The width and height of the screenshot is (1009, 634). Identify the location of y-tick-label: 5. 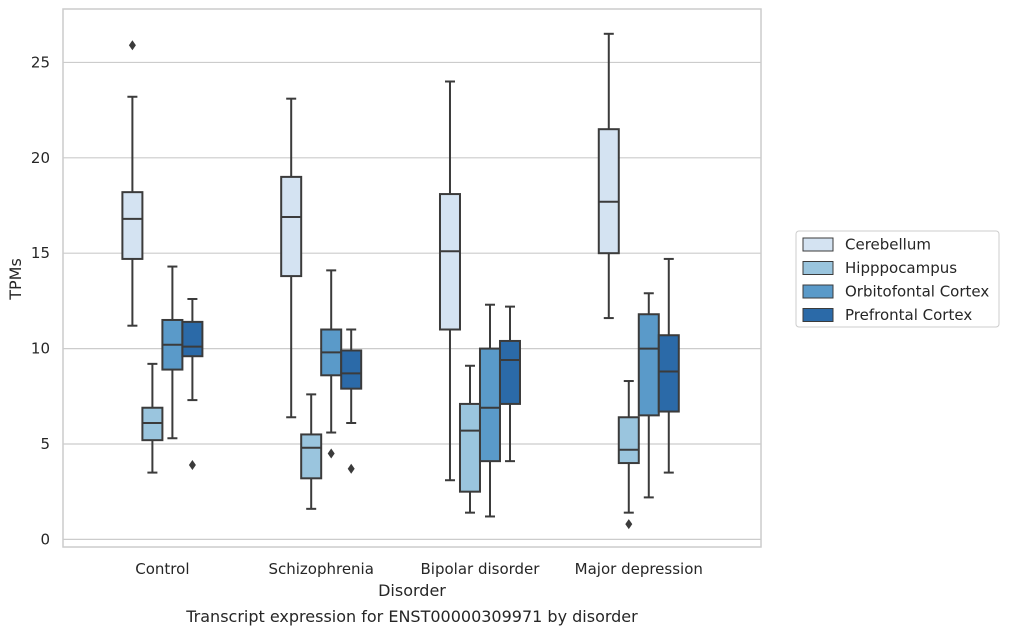
(45, 444).